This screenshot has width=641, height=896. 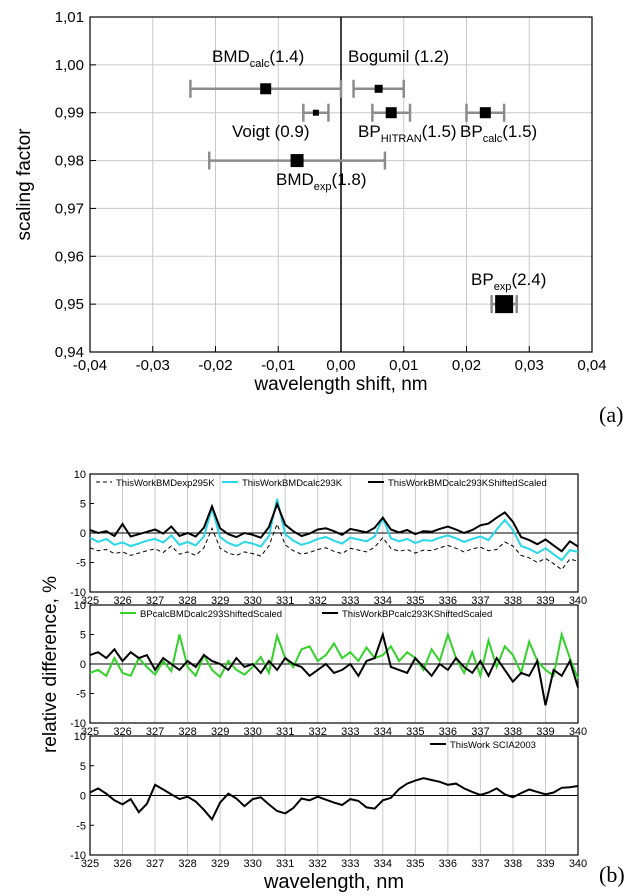 What do you see at coordinates (398, 56) in the screenshot?
I see `data-point-label: Bogumil (1.2)` at bounding box center [398, 56].